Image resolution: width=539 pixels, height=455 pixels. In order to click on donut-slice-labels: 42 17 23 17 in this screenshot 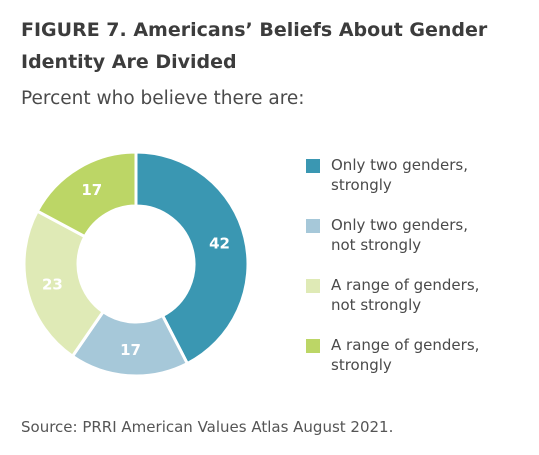, I will do `click(136, 270)`.